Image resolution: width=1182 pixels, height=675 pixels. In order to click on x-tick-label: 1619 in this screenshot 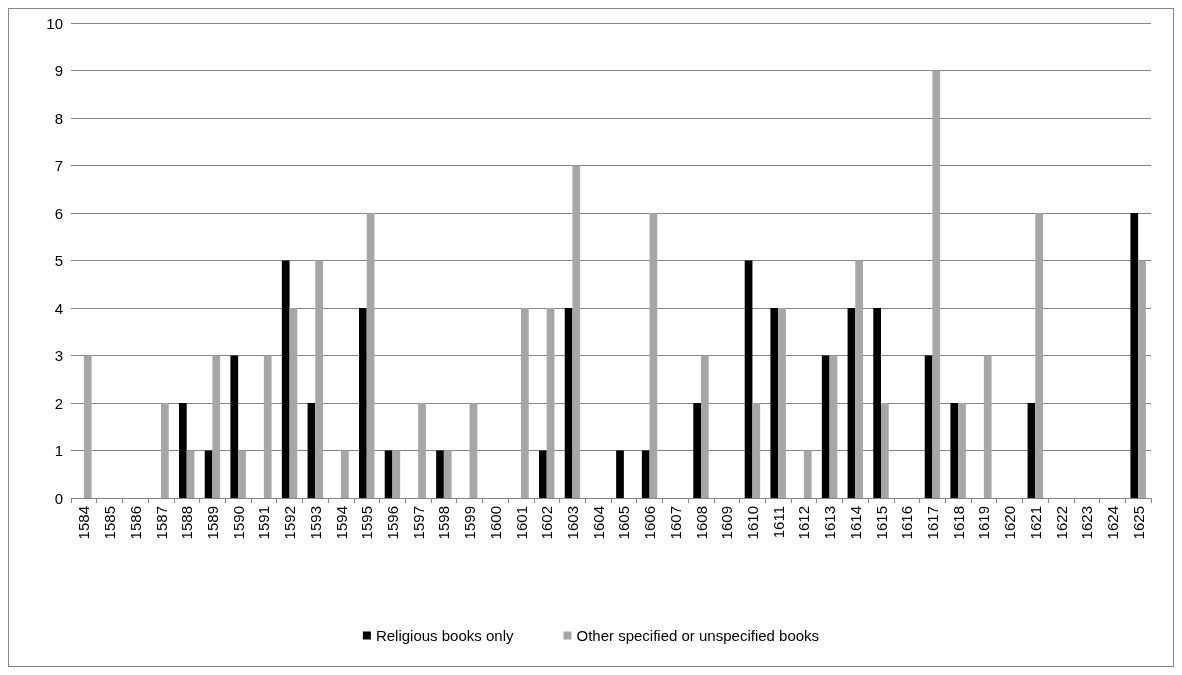, I will do `click(984, 523)`.